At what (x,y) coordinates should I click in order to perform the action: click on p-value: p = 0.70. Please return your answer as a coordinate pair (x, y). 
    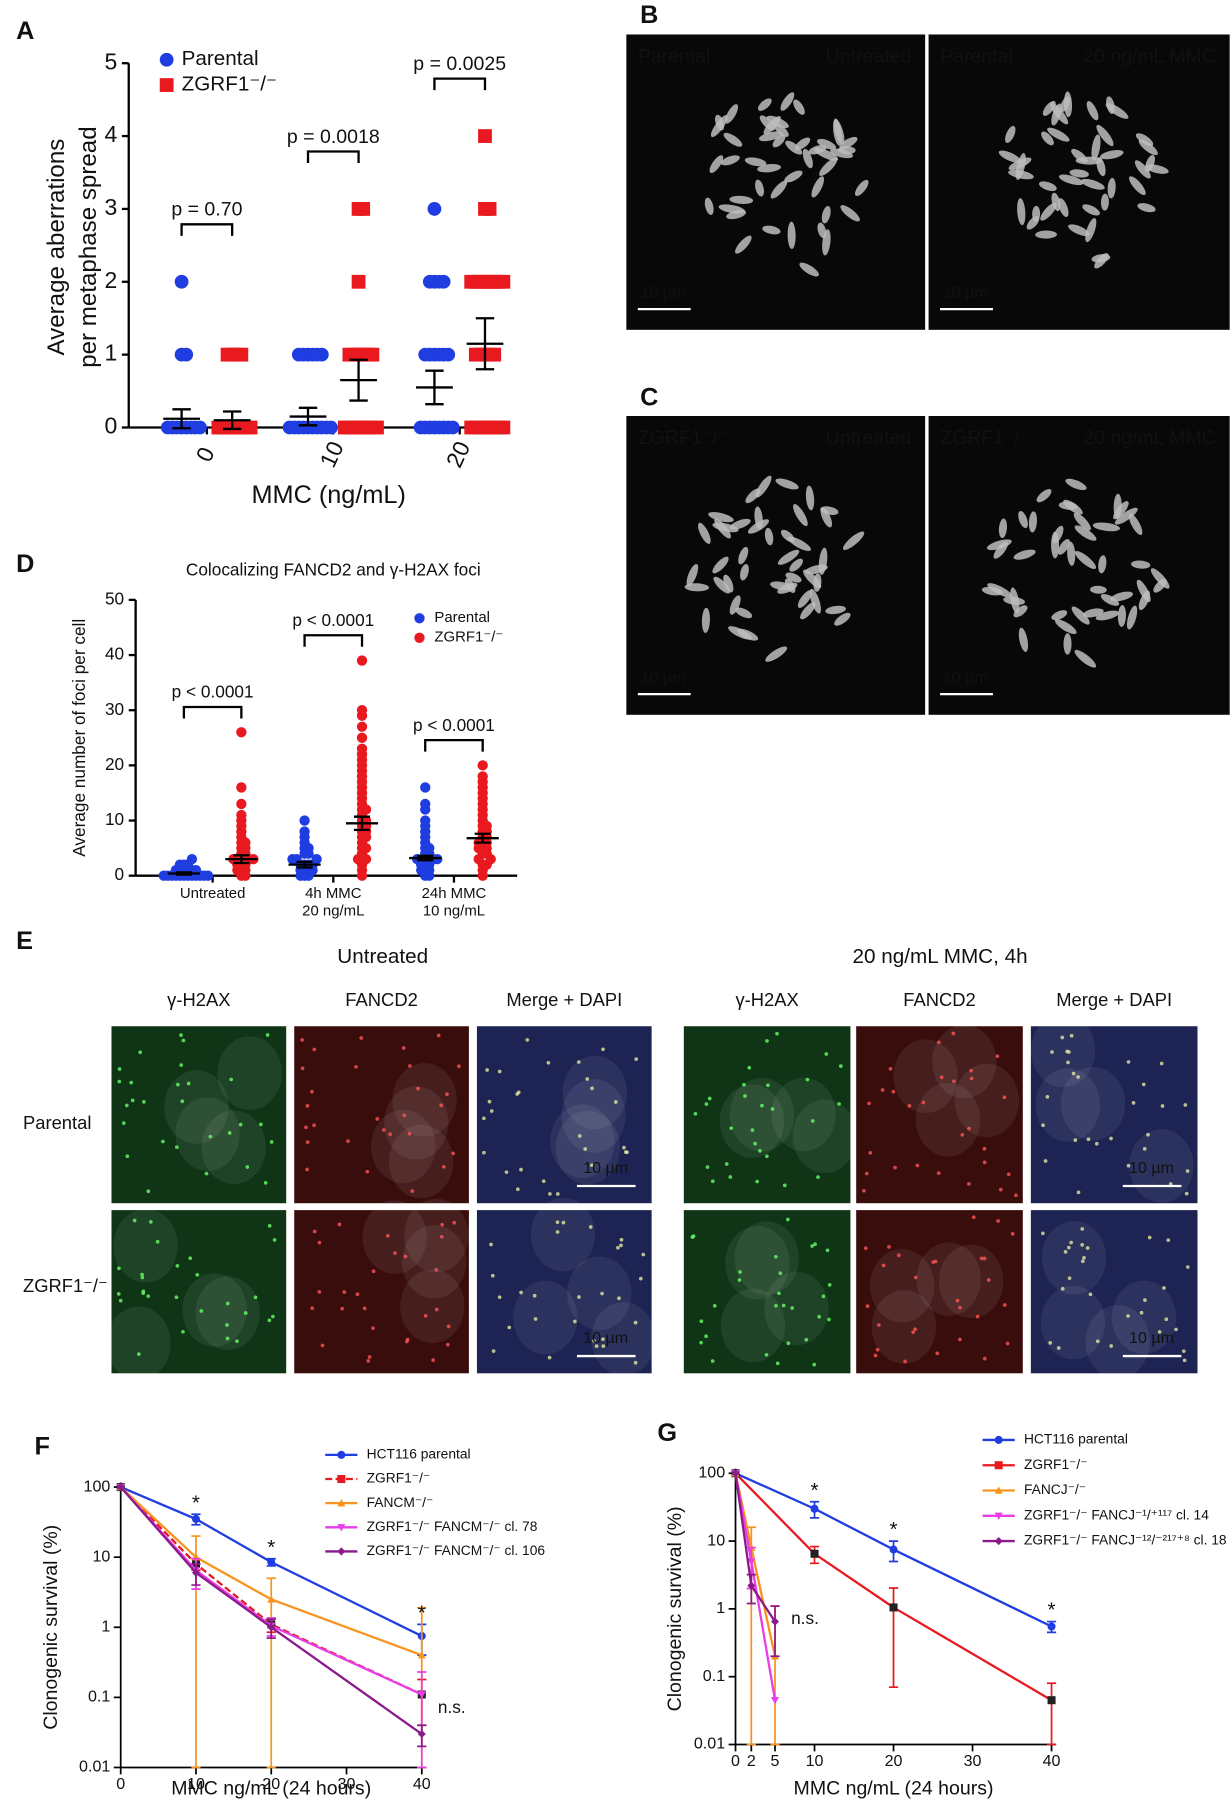
    Looking at the image, I should click on (206, 210).